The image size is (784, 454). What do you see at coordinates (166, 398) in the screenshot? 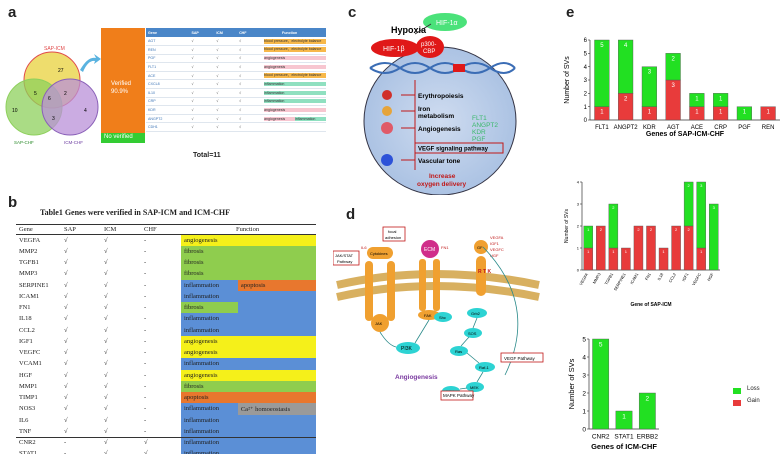
I see `table-row: TIMP1 √ √ - apoptosis` at bounding box center [166, 398].